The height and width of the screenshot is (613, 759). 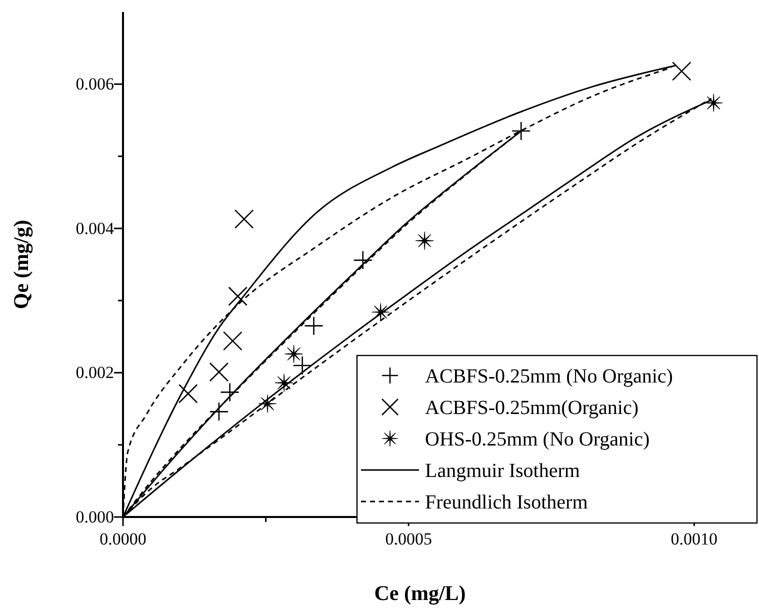 I want to click on x-axis-title: Ce (mg/L), so click(x=420, y=593).